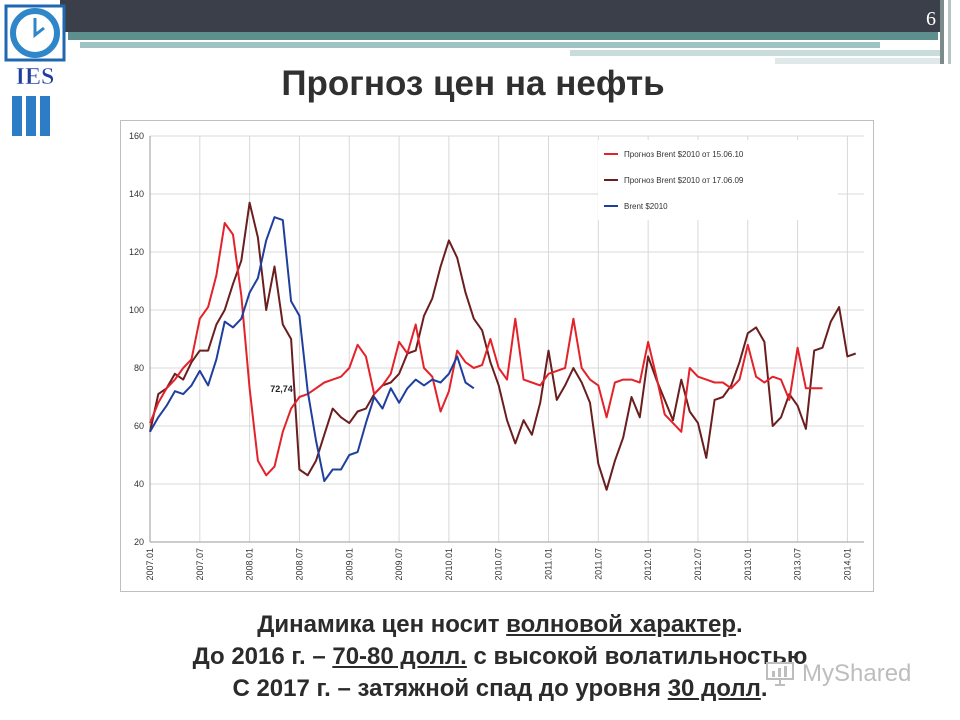 The image size is (960, 720). What do you see at coordinates (748, 564) in the screenshot?
I see `x-tick-label: 2013.01` at bounding box center [748, 564].